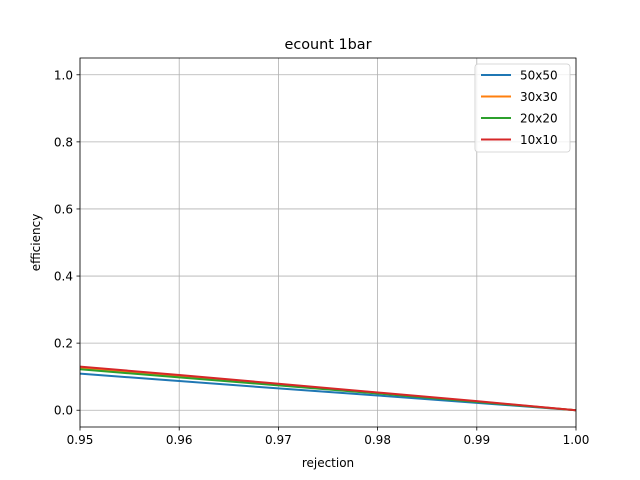 The width and height of the screenshot is (640, 480). Describe the element at coordinates (63, 75) in the screenshot. I see `y-tick-label: 1.0` at that location.